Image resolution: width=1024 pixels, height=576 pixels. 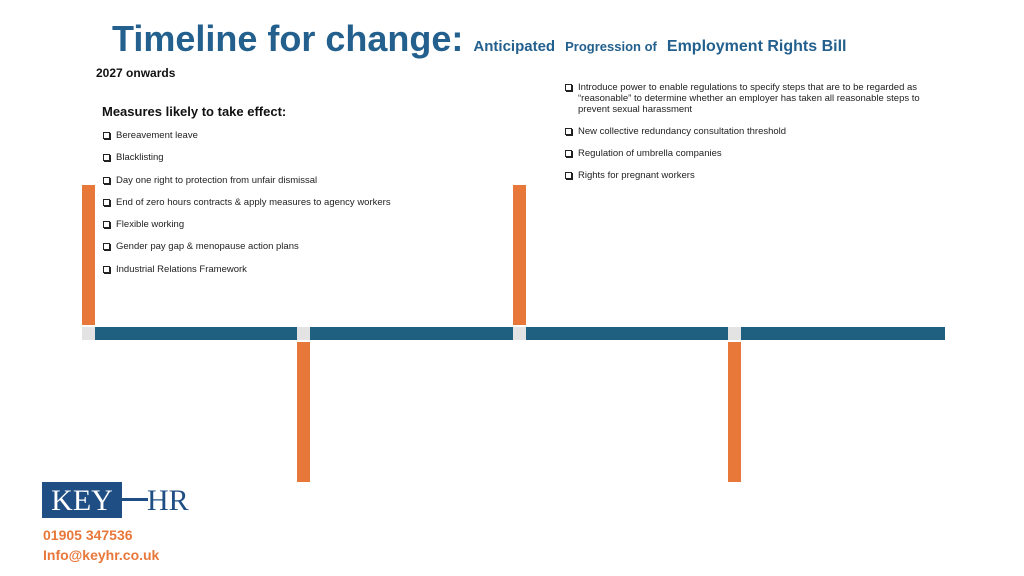 I want to click on heading: Measures likely to take effect:, so click(x=194, y=111).